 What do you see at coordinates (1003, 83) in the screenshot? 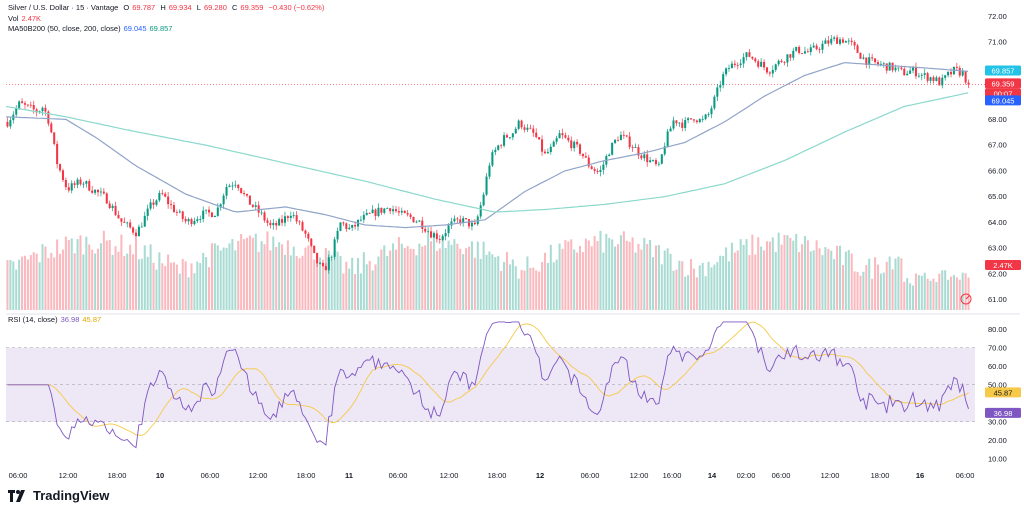
I see `last-price-tag-bg` at bounding box center [1003, 83].